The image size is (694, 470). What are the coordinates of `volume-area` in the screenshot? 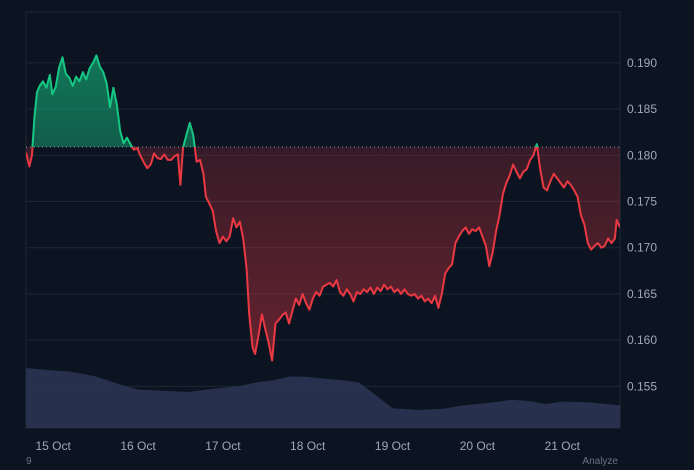 It's located at (323, 398).